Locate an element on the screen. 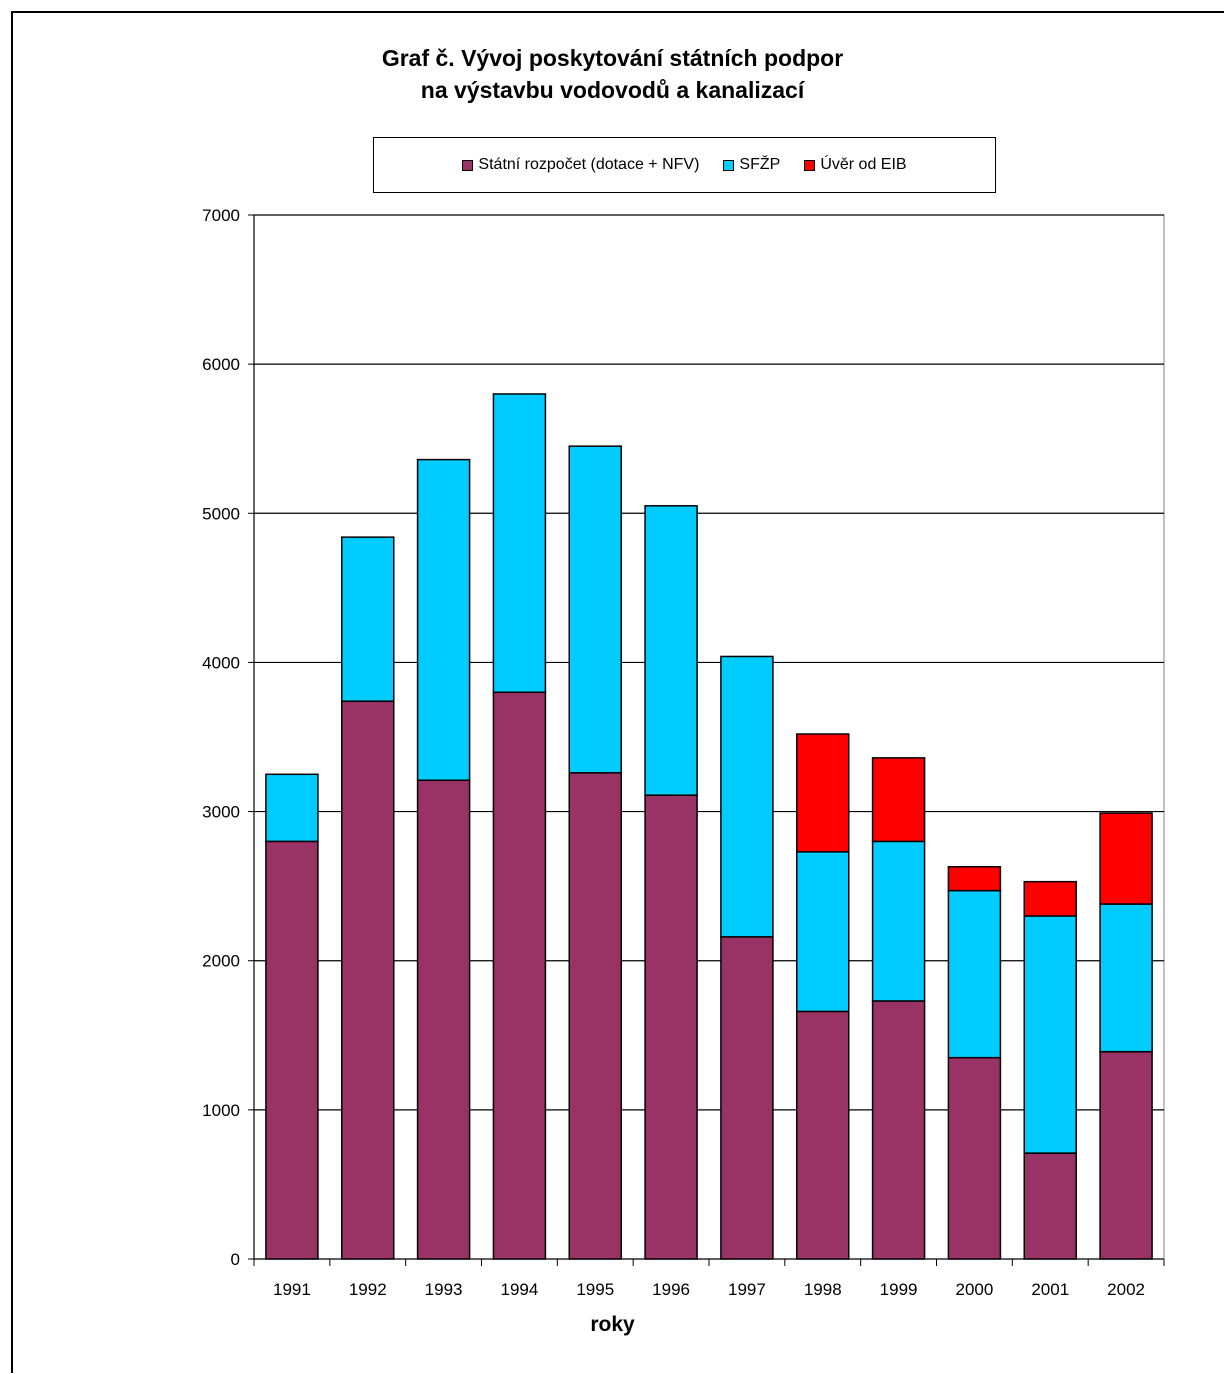 This screenshot has height=1374, width=1225. bar-segment-sfzp-1993 is located at coordinates (443, 620).